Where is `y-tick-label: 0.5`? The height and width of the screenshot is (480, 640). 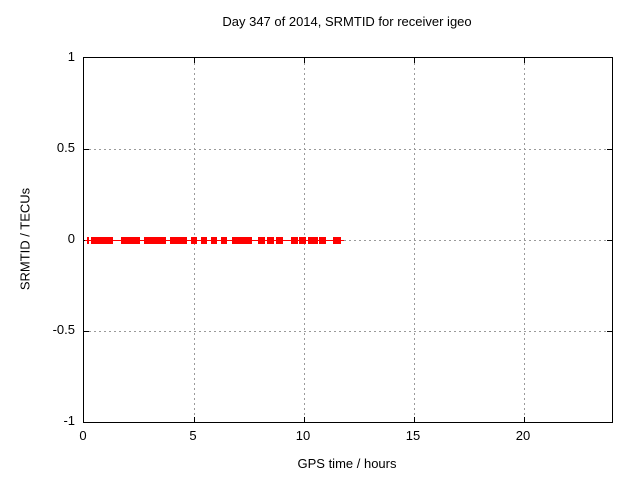 y-tick-label: 0.5 is located at coordinates (65, 147).